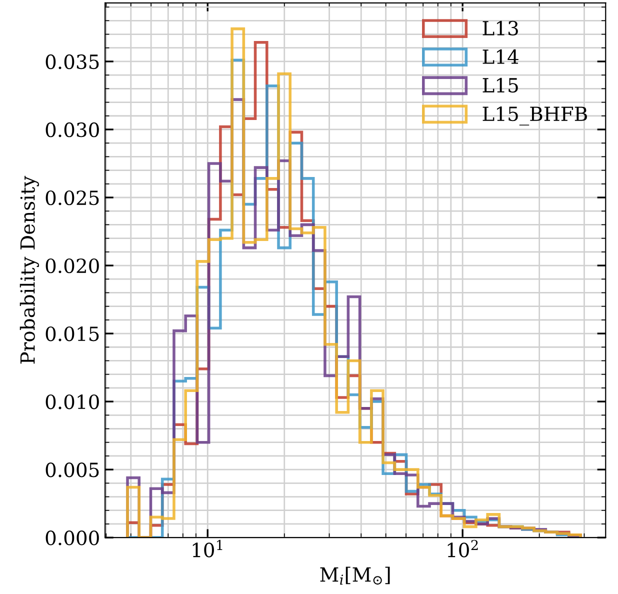 Image resolution: width=618 pixels, height=594 pixels. What do you see at coordinates (207, 549) in the screenshot?
I see `x-tick-label: 10$^{1}$` at bounding box center [207, 549].